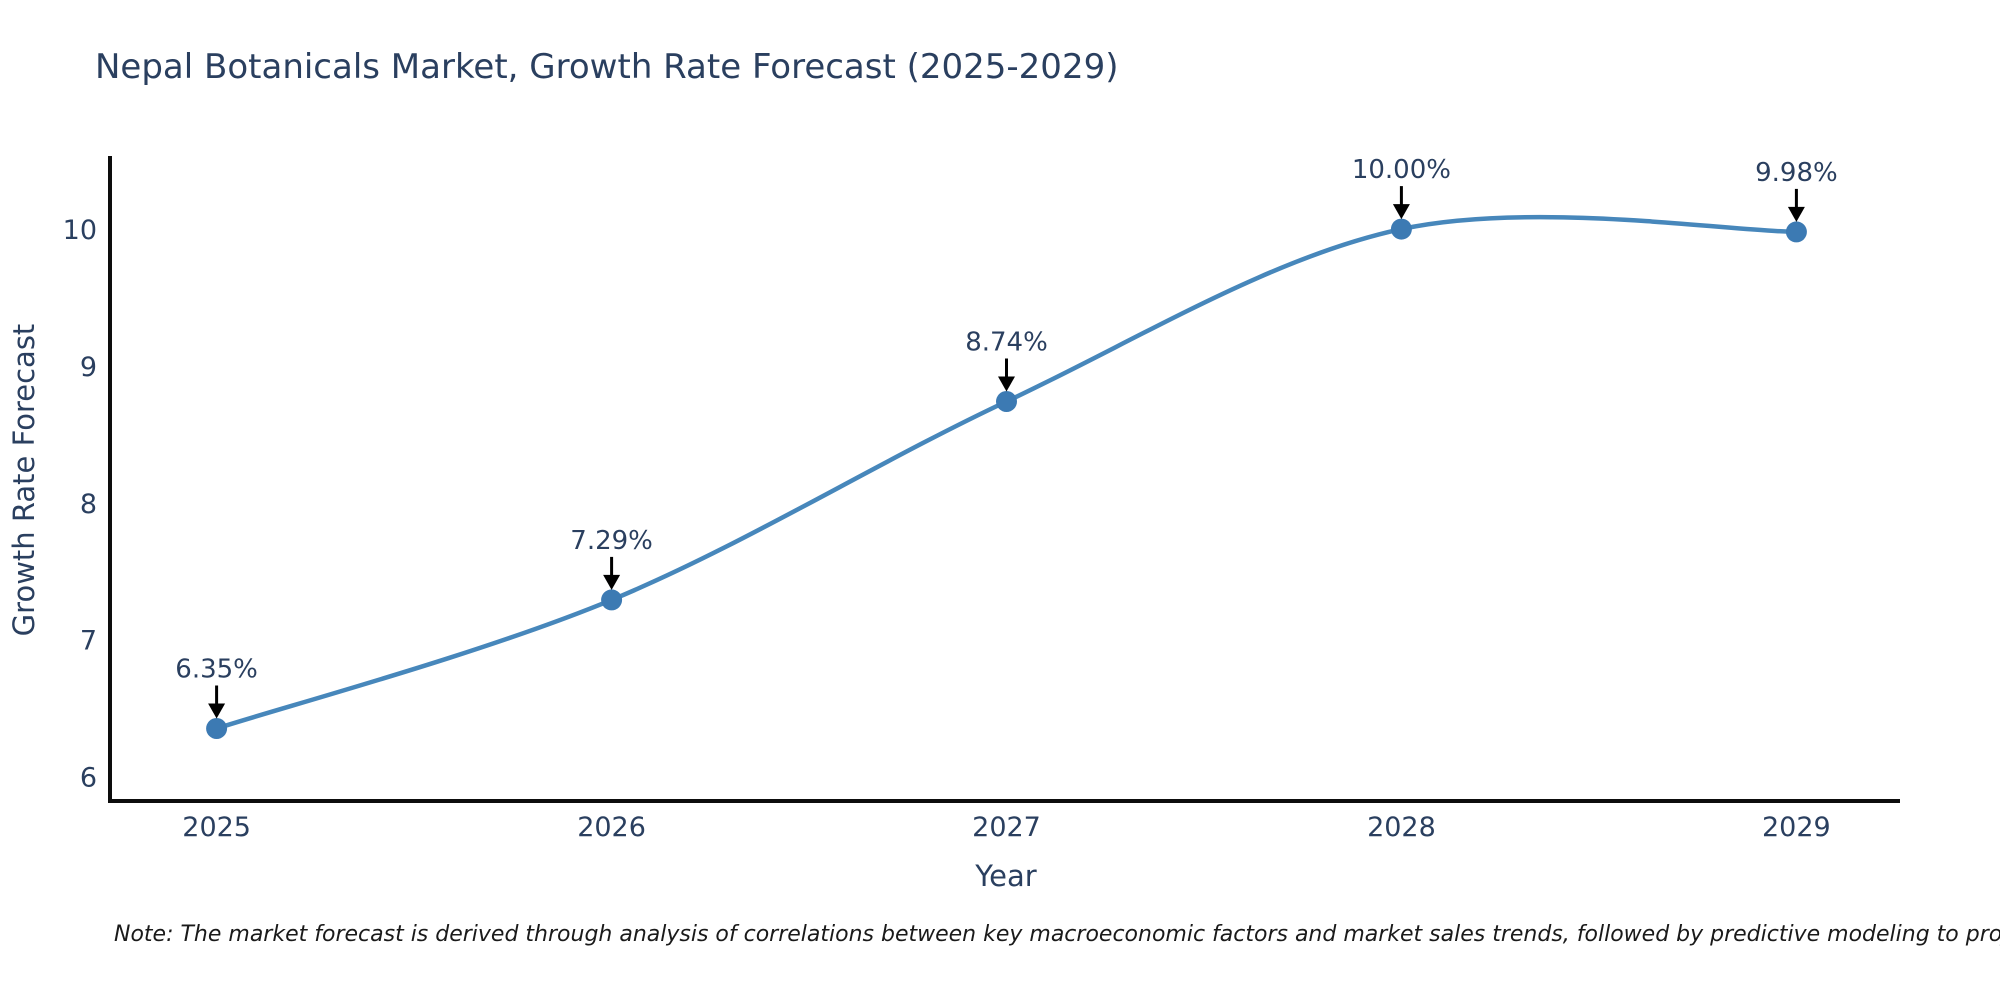 Image resolution: width=2000 pixels, height=1000 pixels. Describe the element at coordinates (1796, 173) in the screenshot. I see `point-annotation-label: 9.98%` at that location.